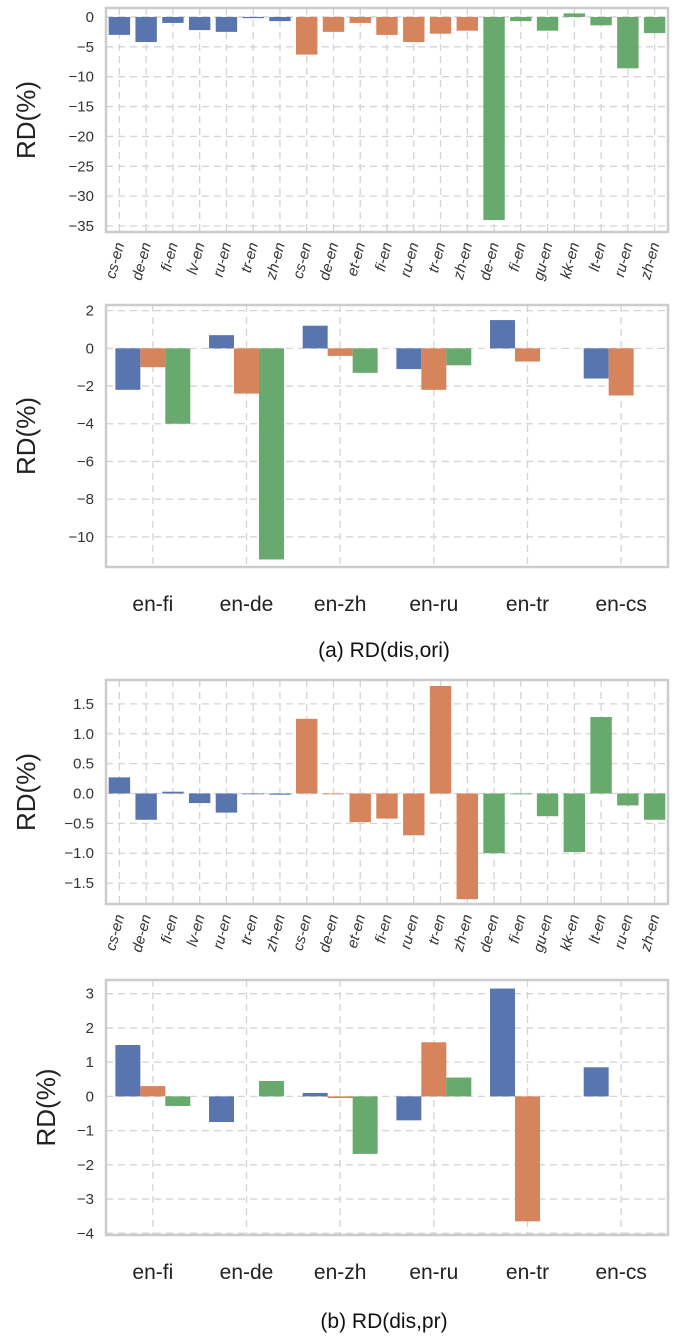  What do you see at coordinates (570, 933) in the screenshot?
I see `x-tick-label: kk-en` at bounding box center [570, 933].